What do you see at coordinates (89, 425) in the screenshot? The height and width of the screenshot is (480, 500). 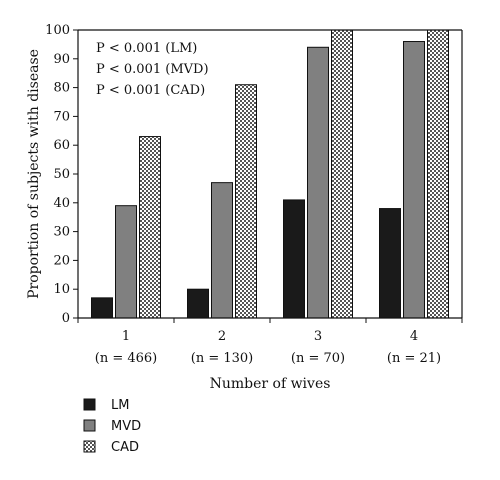 I see `legend-swatch-mvd` at bounding box center [89, 425].